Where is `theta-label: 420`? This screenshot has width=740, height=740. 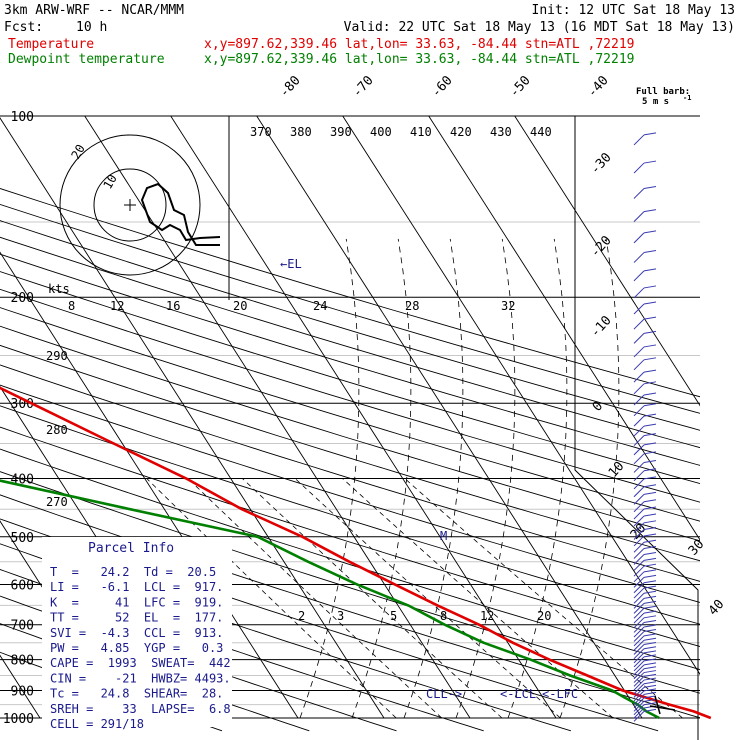
theta-label: 420 is located at coordinates (461, 132).